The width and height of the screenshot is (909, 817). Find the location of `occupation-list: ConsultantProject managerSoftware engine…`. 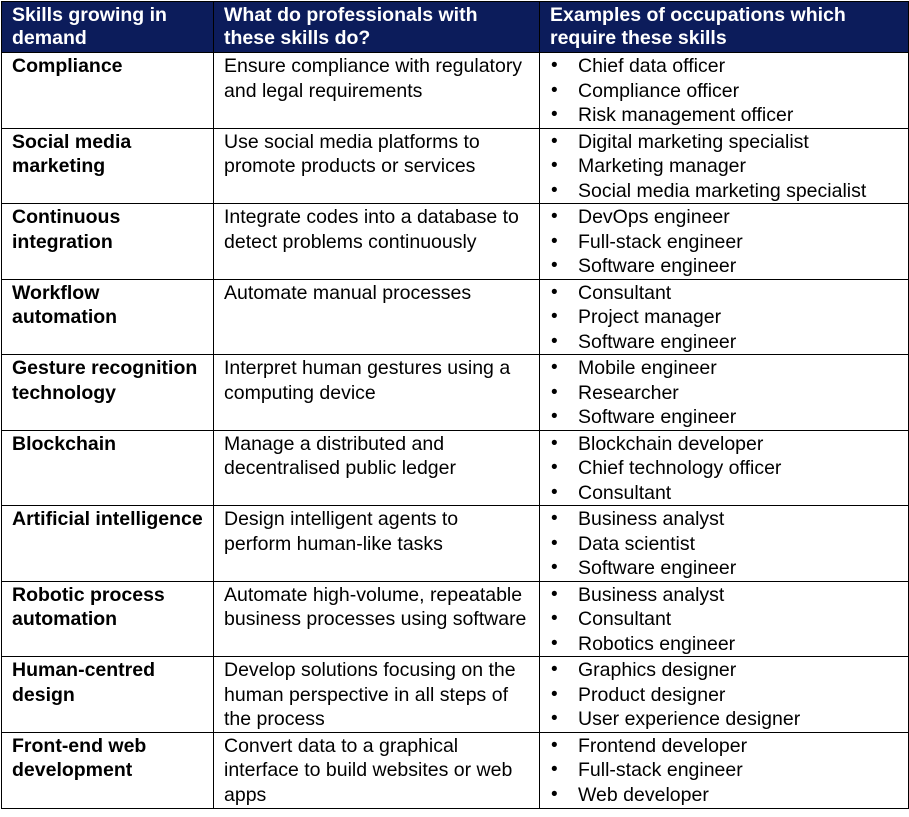

occupation-list: ConsultantProject managerSoftware engine… is located at coordinates (724, 318).